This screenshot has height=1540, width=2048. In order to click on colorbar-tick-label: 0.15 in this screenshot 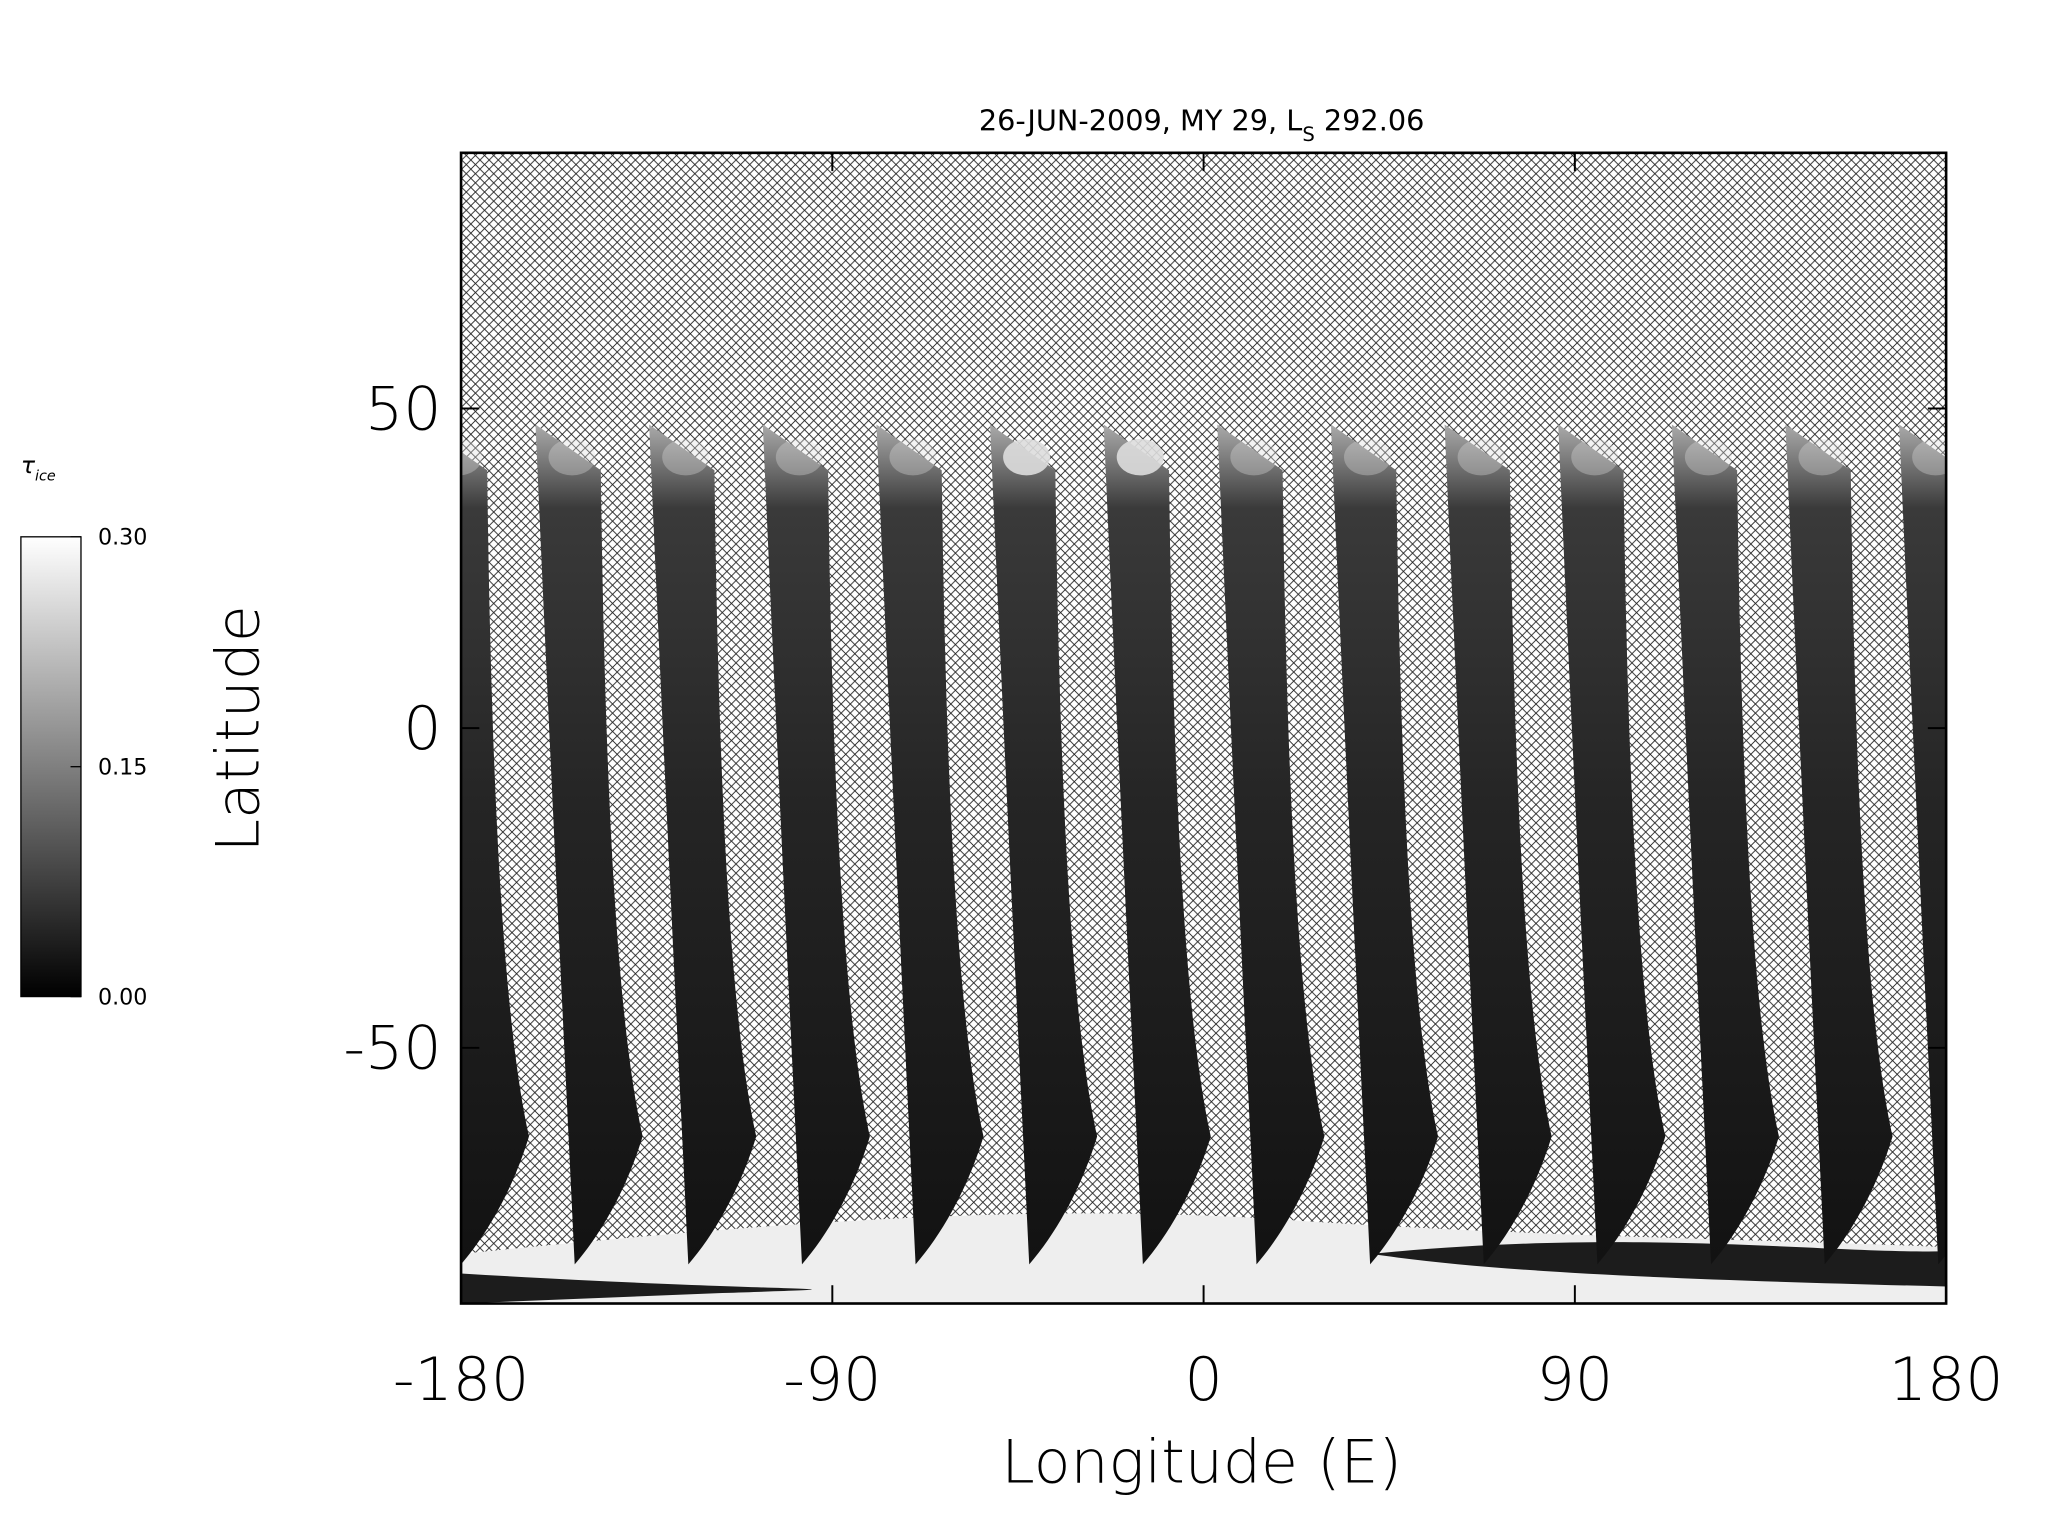, I will do `click(122, 768)`.